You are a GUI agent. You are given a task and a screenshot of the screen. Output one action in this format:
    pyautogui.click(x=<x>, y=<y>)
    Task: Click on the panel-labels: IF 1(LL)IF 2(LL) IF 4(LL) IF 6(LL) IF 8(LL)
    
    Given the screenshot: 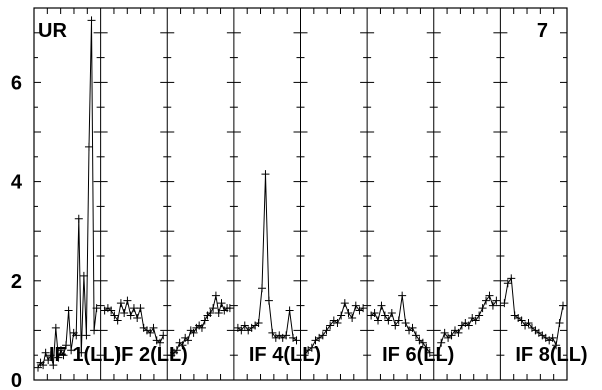 What is the action you would take?
    pyautogui.click(x=318, y=355)
    